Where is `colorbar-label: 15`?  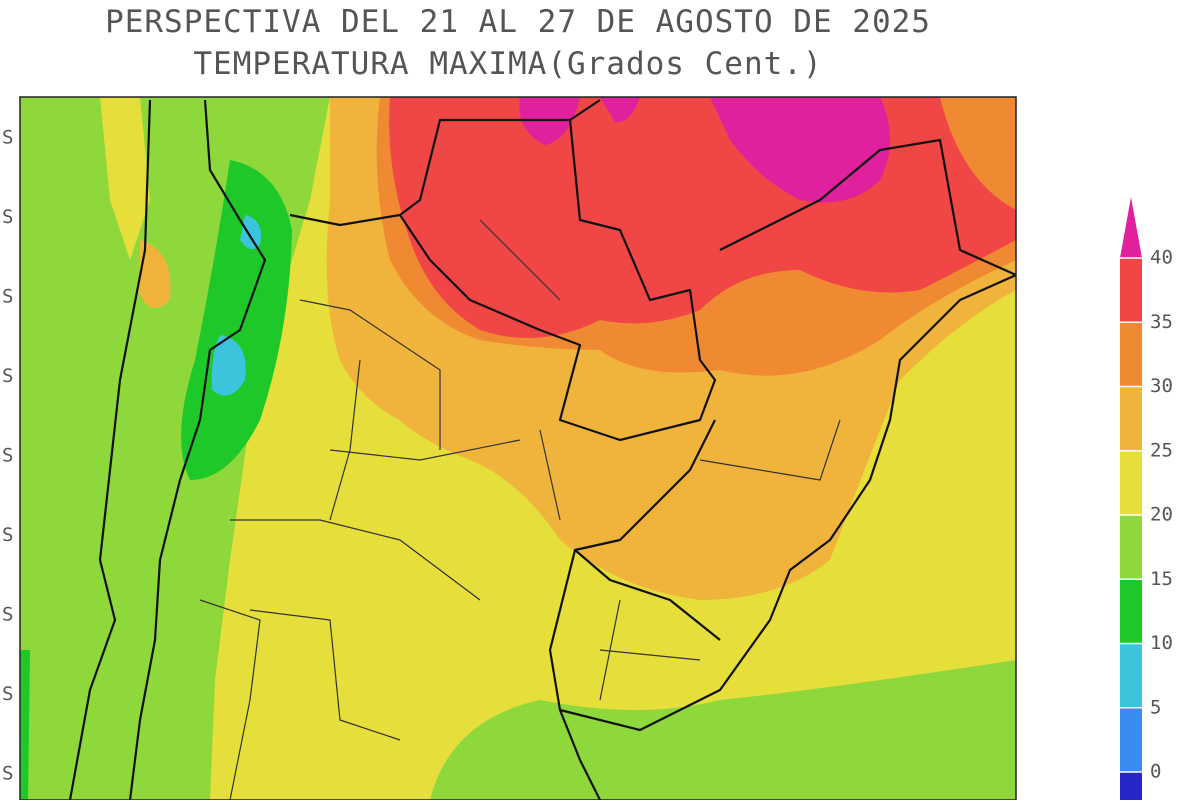 colorbar-label: 15 is located at coordinates (1161, 579).